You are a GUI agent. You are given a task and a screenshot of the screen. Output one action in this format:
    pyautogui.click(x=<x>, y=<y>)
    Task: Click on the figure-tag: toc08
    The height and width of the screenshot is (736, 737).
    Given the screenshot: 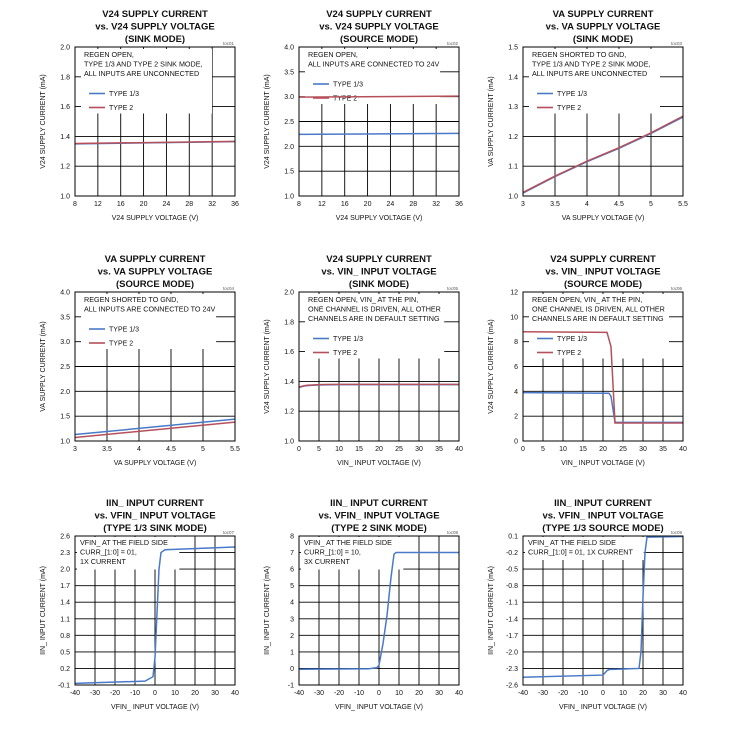 What is the action you would take?
    pyautogui.click(x=453, y=532)
    